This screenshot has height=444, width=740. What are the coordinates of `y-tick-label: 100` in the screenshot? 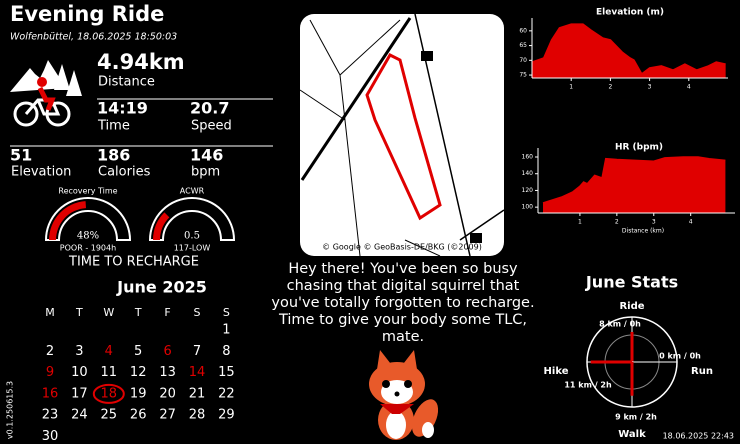 It's located at (528, 207).